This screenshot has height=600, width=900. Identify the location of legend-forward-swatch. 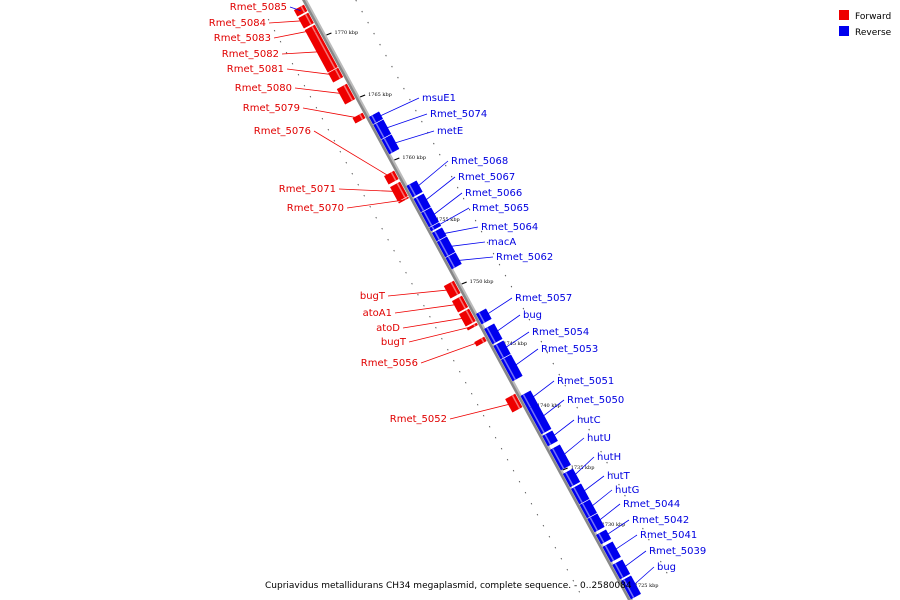
(844, 15).